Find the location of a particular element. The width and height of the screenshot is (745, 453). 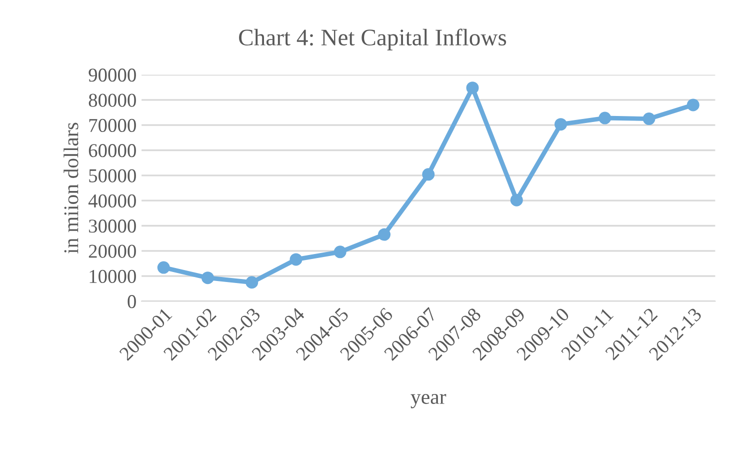

y-tick-label: 0 is located at coordinates (132, 301).